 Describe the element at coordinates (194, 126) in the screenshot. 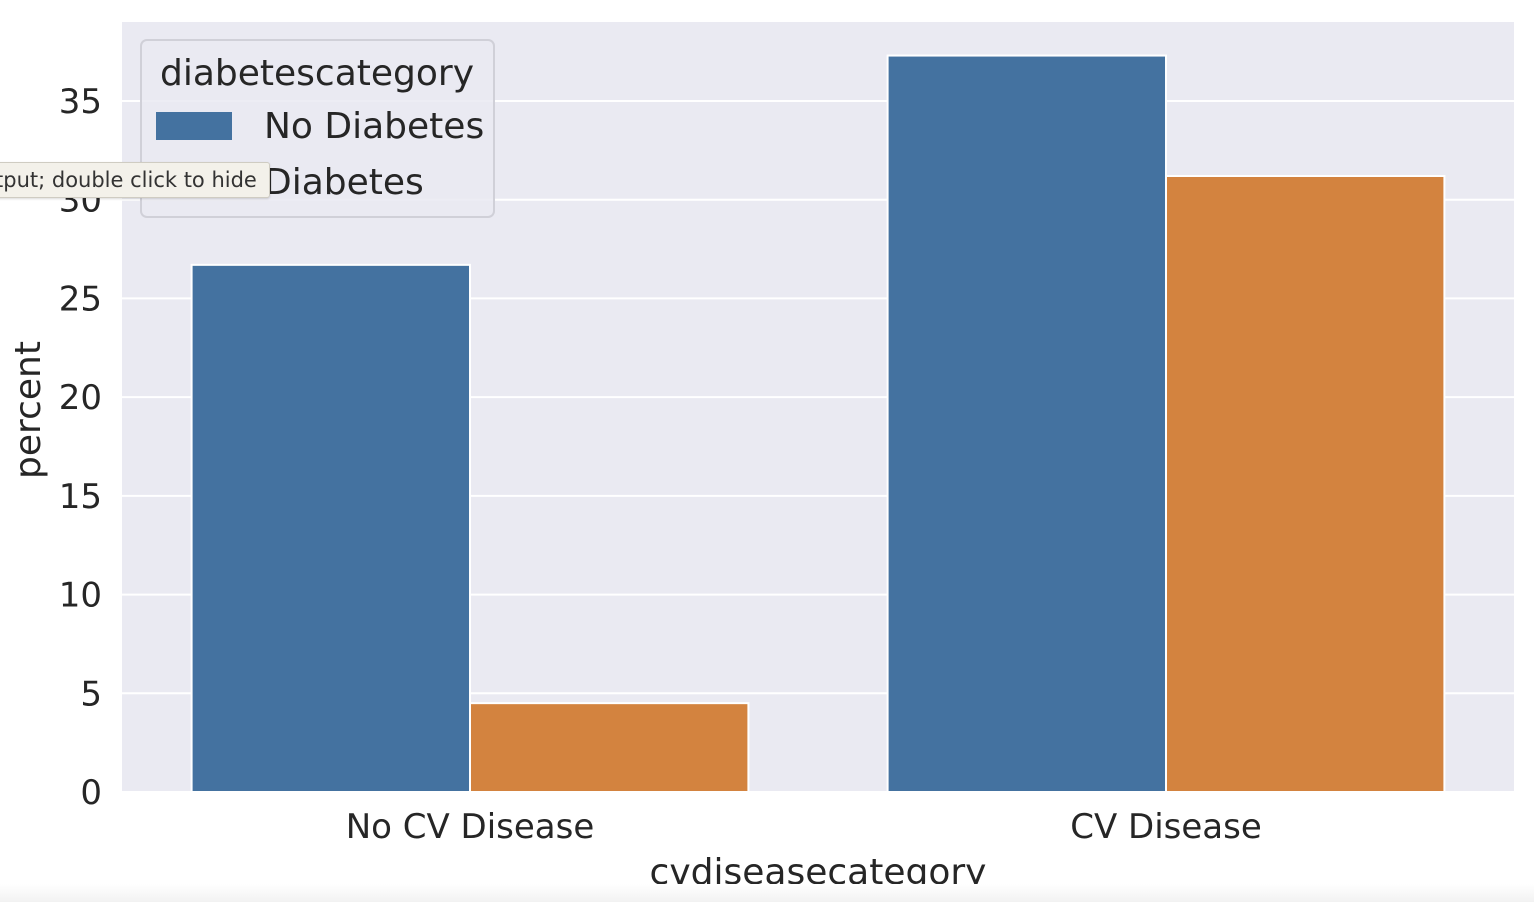

I see `legend-swatch-no-diabetes` at that location.